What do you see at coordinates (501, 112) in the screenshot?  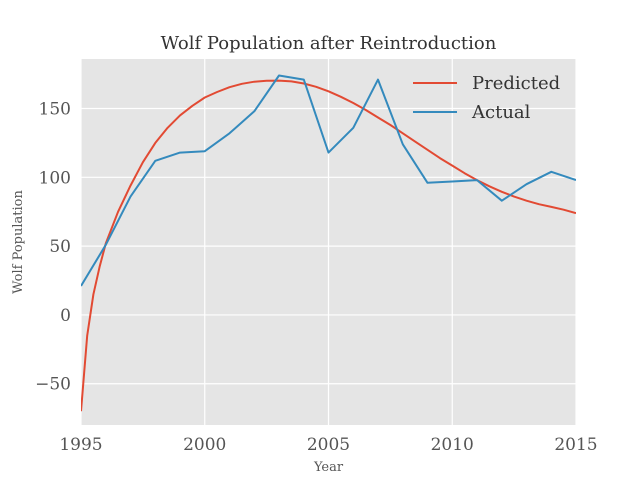 I see `legend-label-actual: Actual` at bounding box center [501, 112].